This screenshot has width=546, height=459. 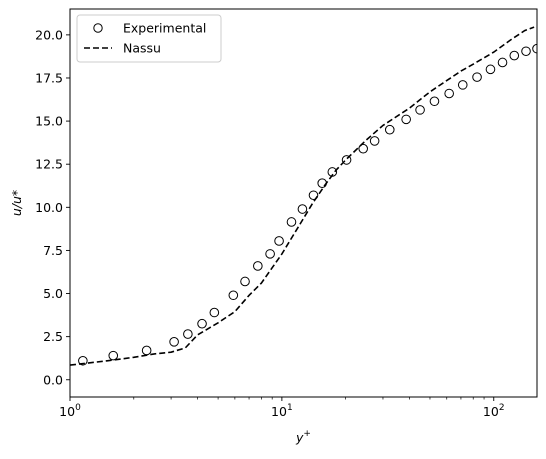 I want to click on x-tick-label: 10¹, so click(x=282, y=411).